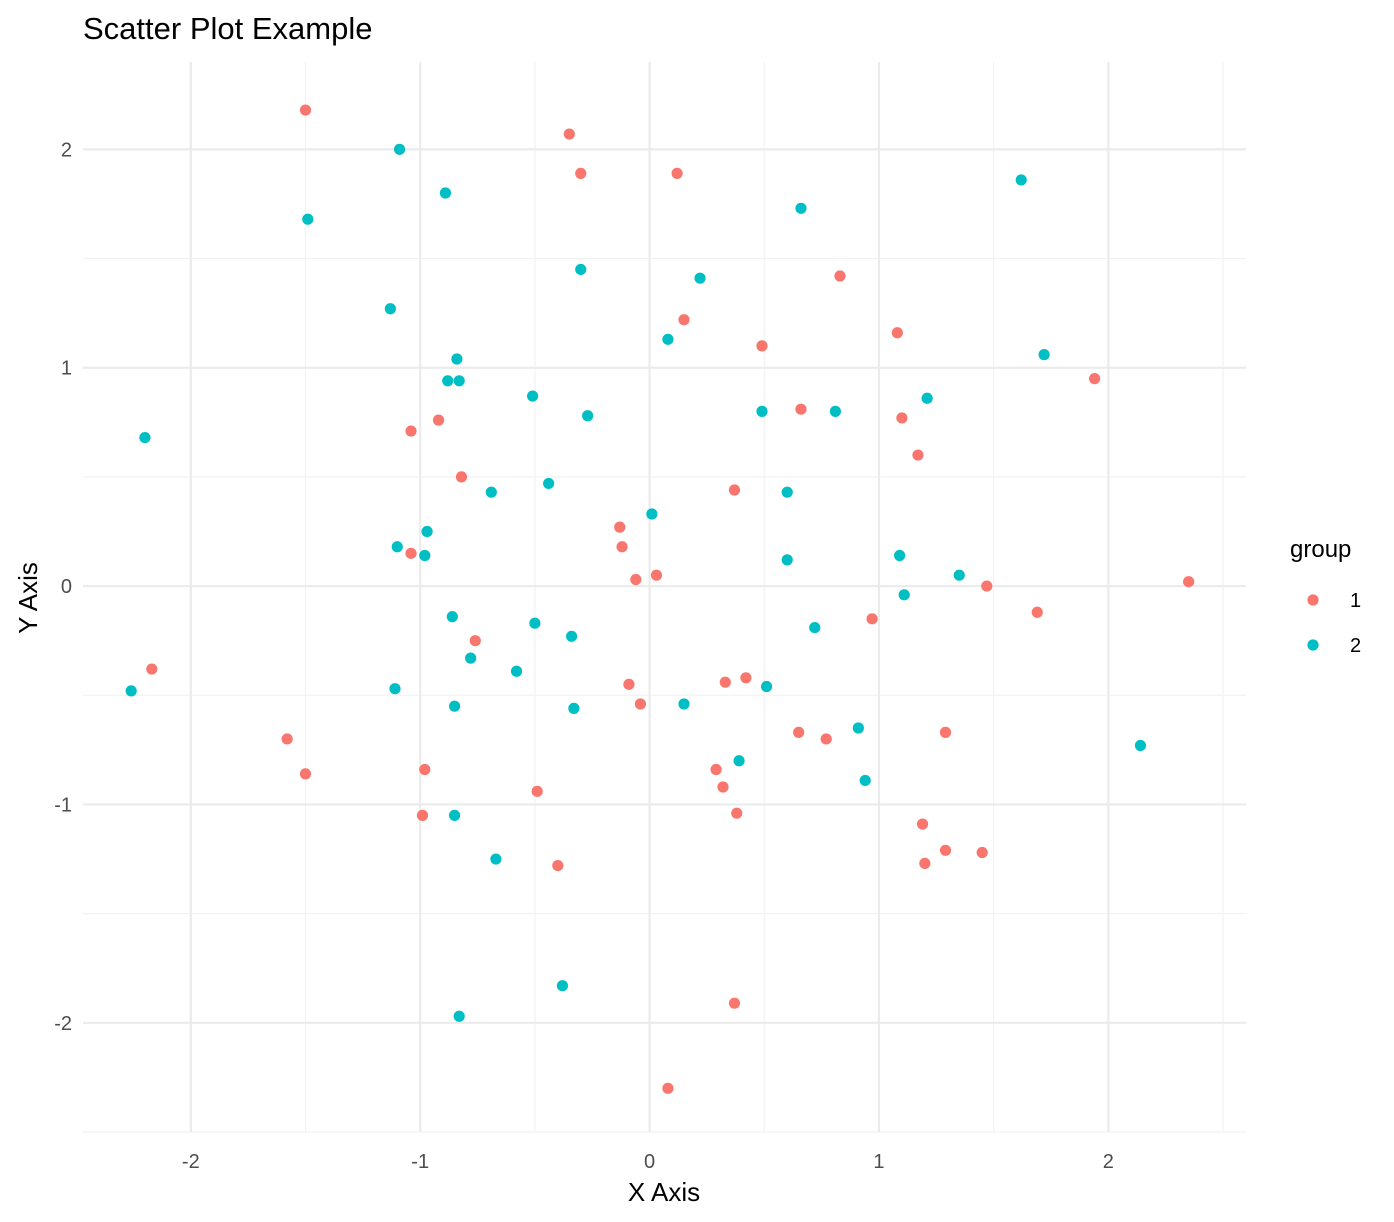 The height and width of the screenshot is (1222, 1394). I want to click on y-tick-label: 2, so click(66, 150).